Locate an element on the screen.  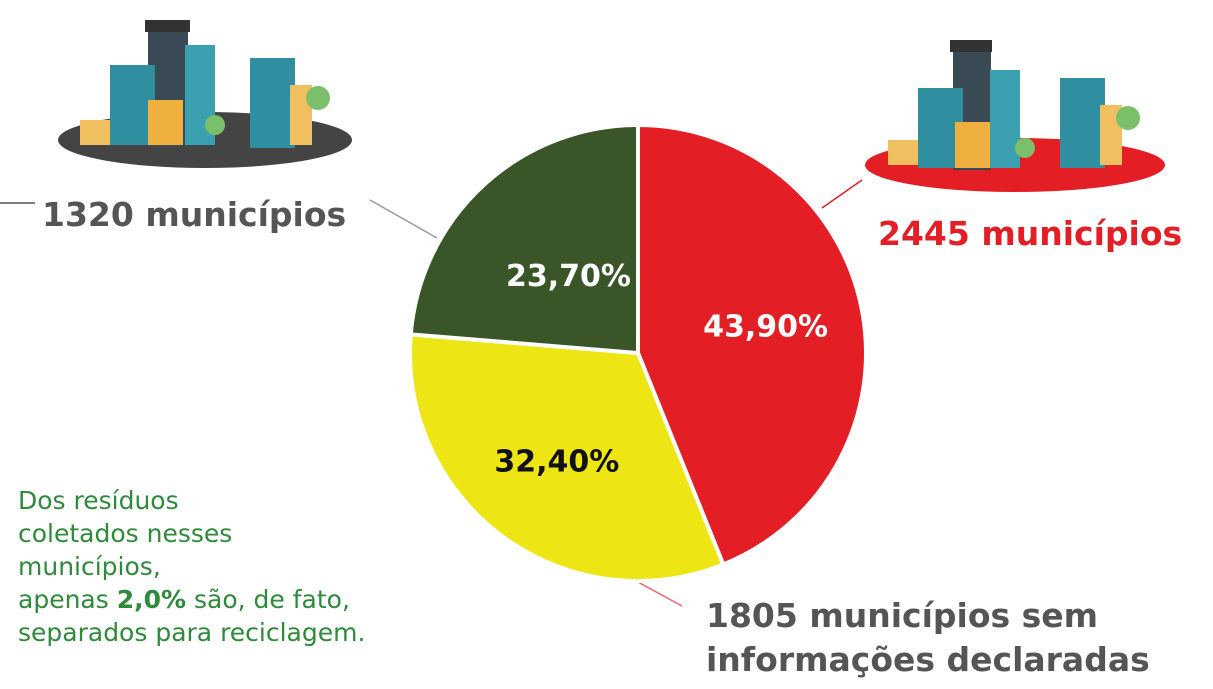
note-line: coletados nesses is located at coordinates (125, 533).